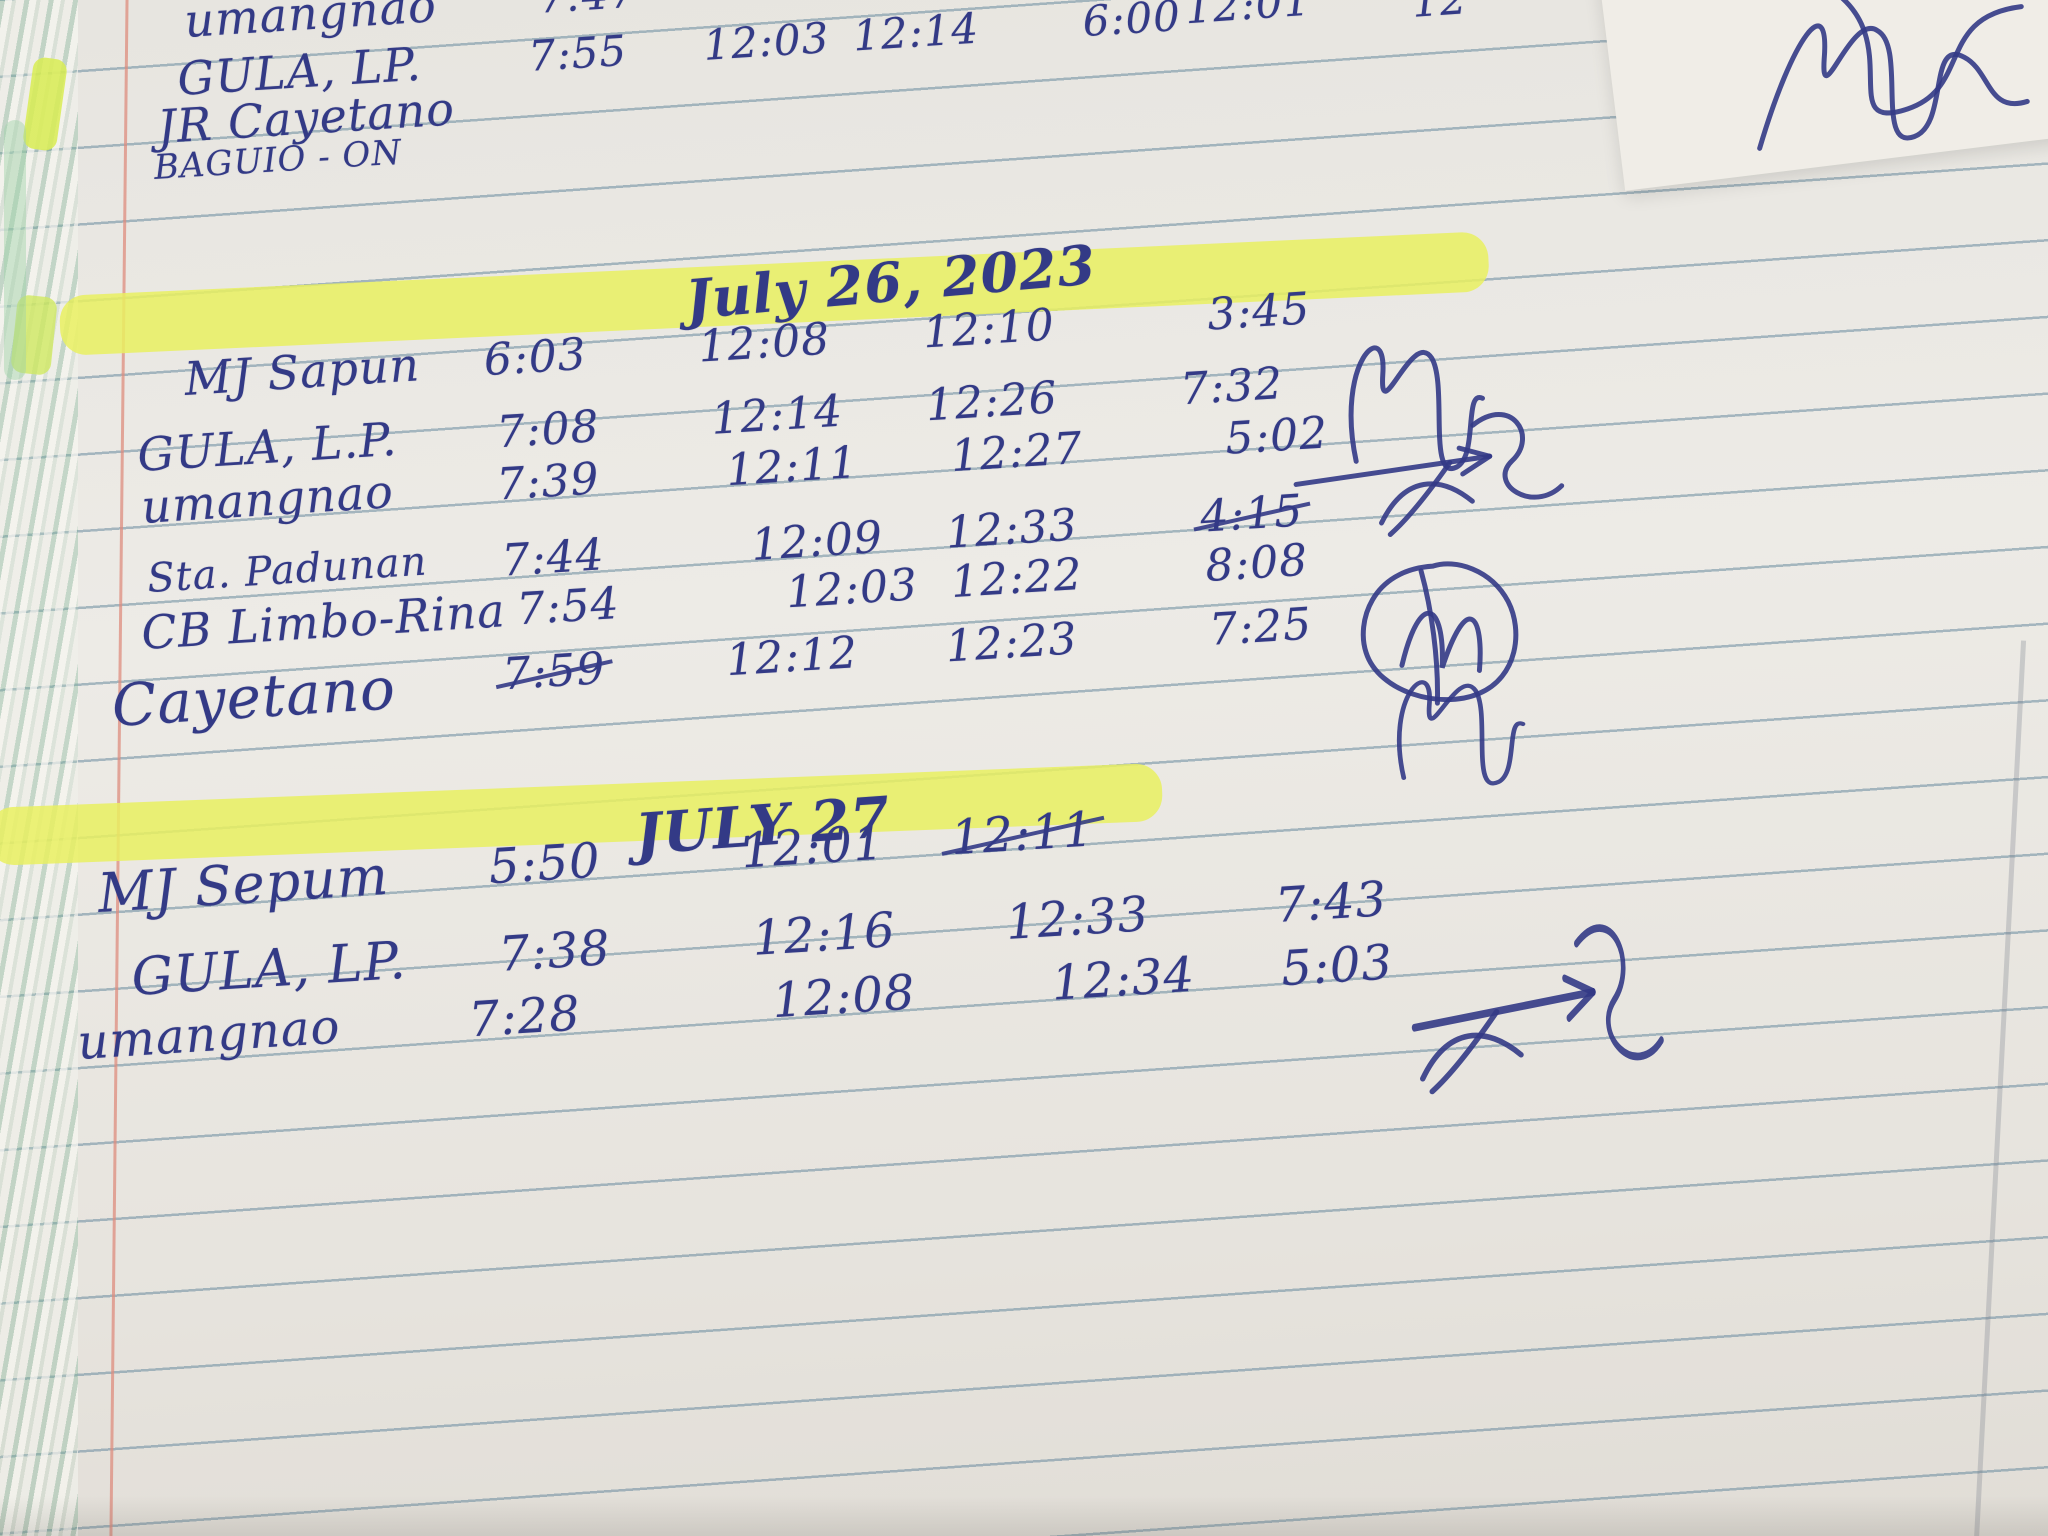 Image resolution: width=2048 pixels, height=1536 pixels. Describe the element at coordinates (555, 951) in the screenshot. I see `time-entry: 7:38` at that location.